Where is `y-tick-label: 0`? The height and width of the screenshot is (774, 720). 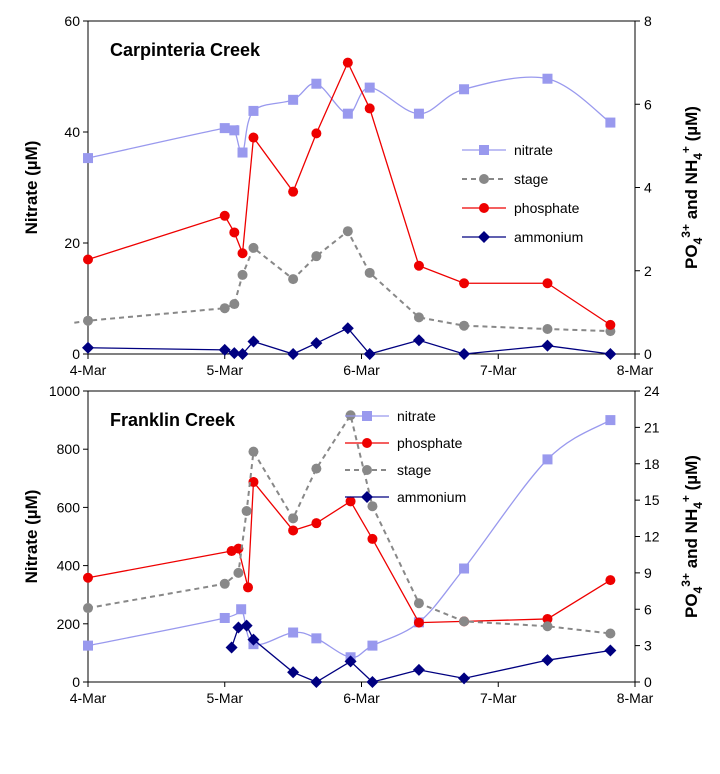 y-tick-label: 0 is located at coordinates (76, 354).